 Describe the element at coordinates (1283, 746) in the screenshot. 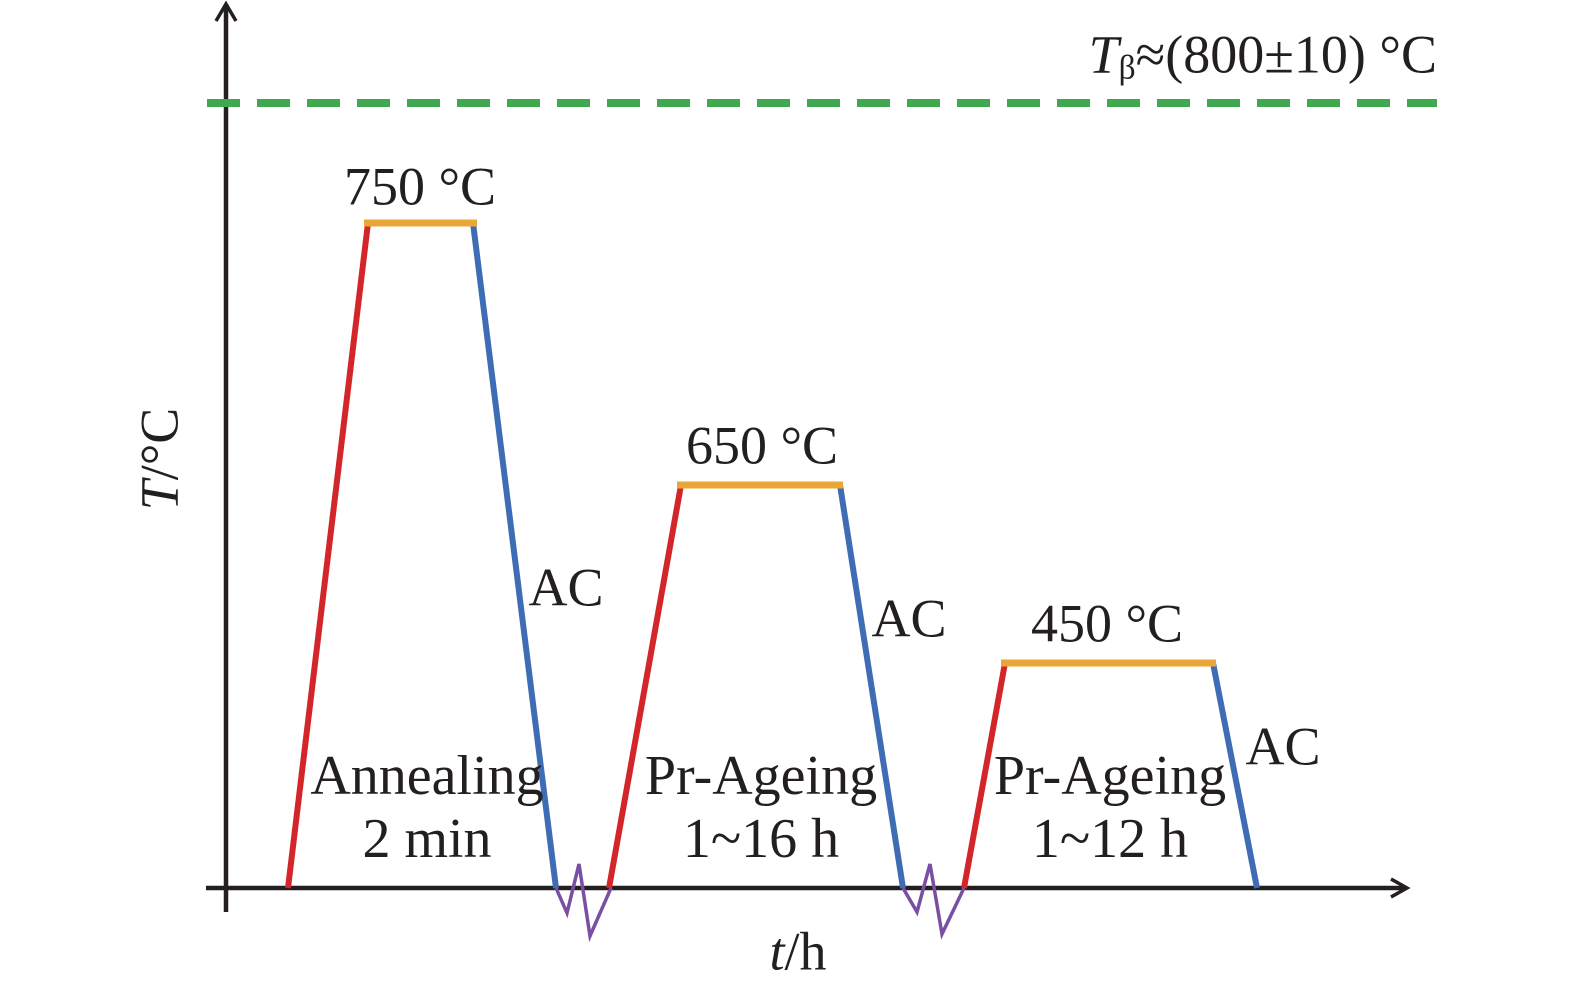

I see `cooling-method-label-stage3: AC` at that location.